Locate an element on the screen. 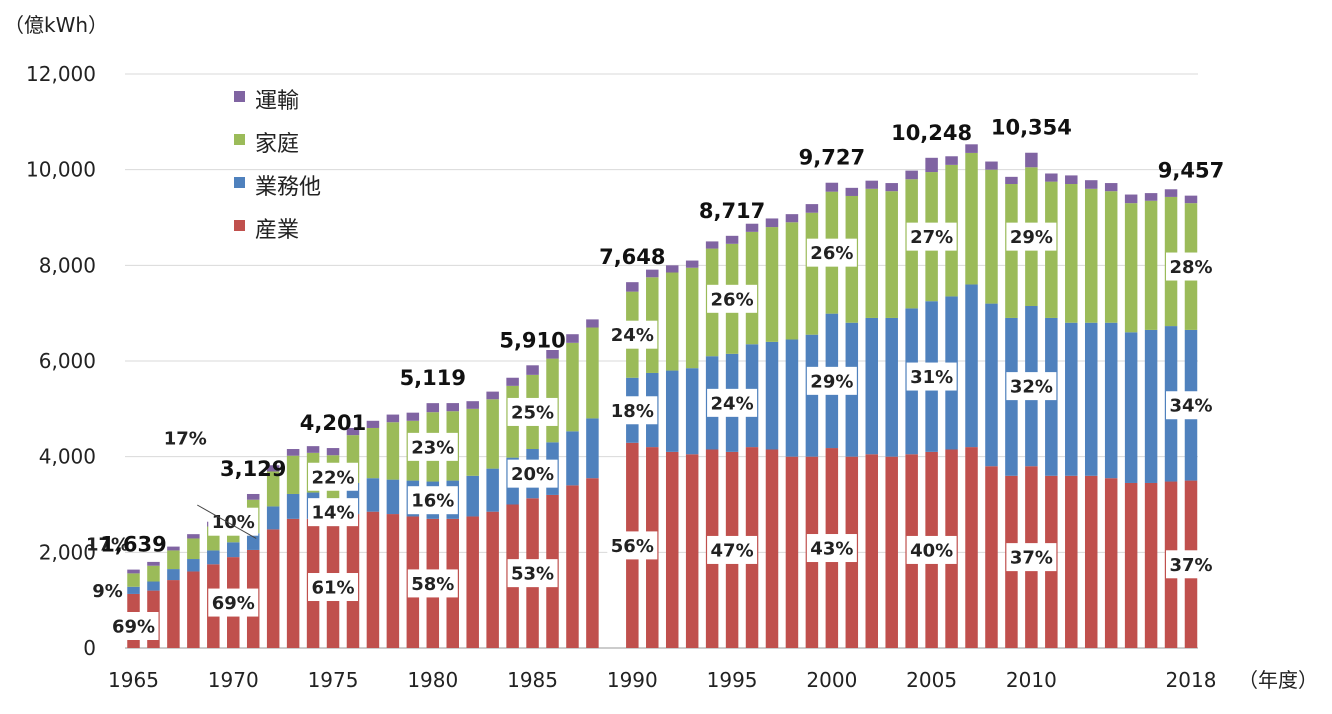  percentage-label-text: 56% is located at coordinates (632, 546).